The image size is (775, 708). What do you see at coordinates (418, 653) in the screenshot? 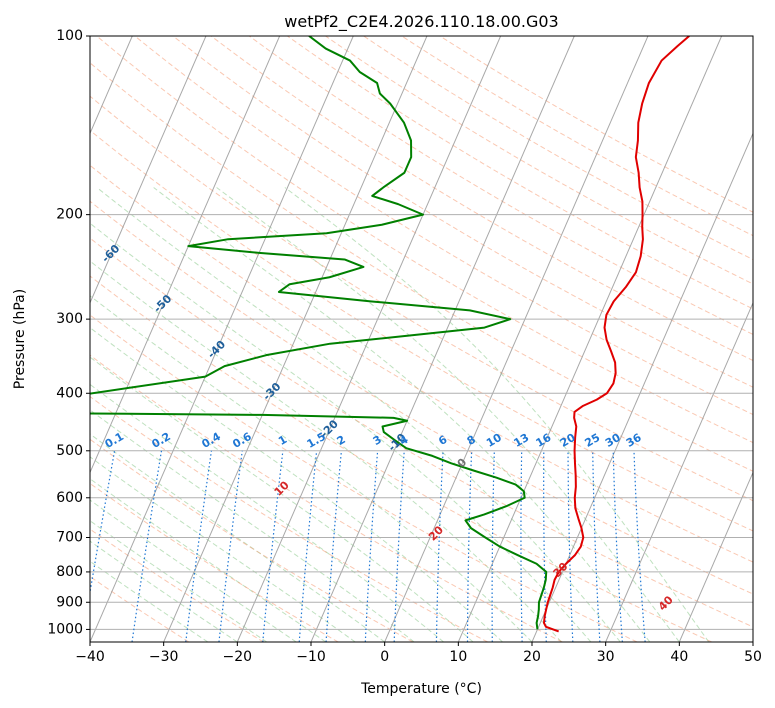
I see `x-axis-ticks: −40 −30 −20 −10 0 10 20 30 40 50` at bounding box center [418, 653].